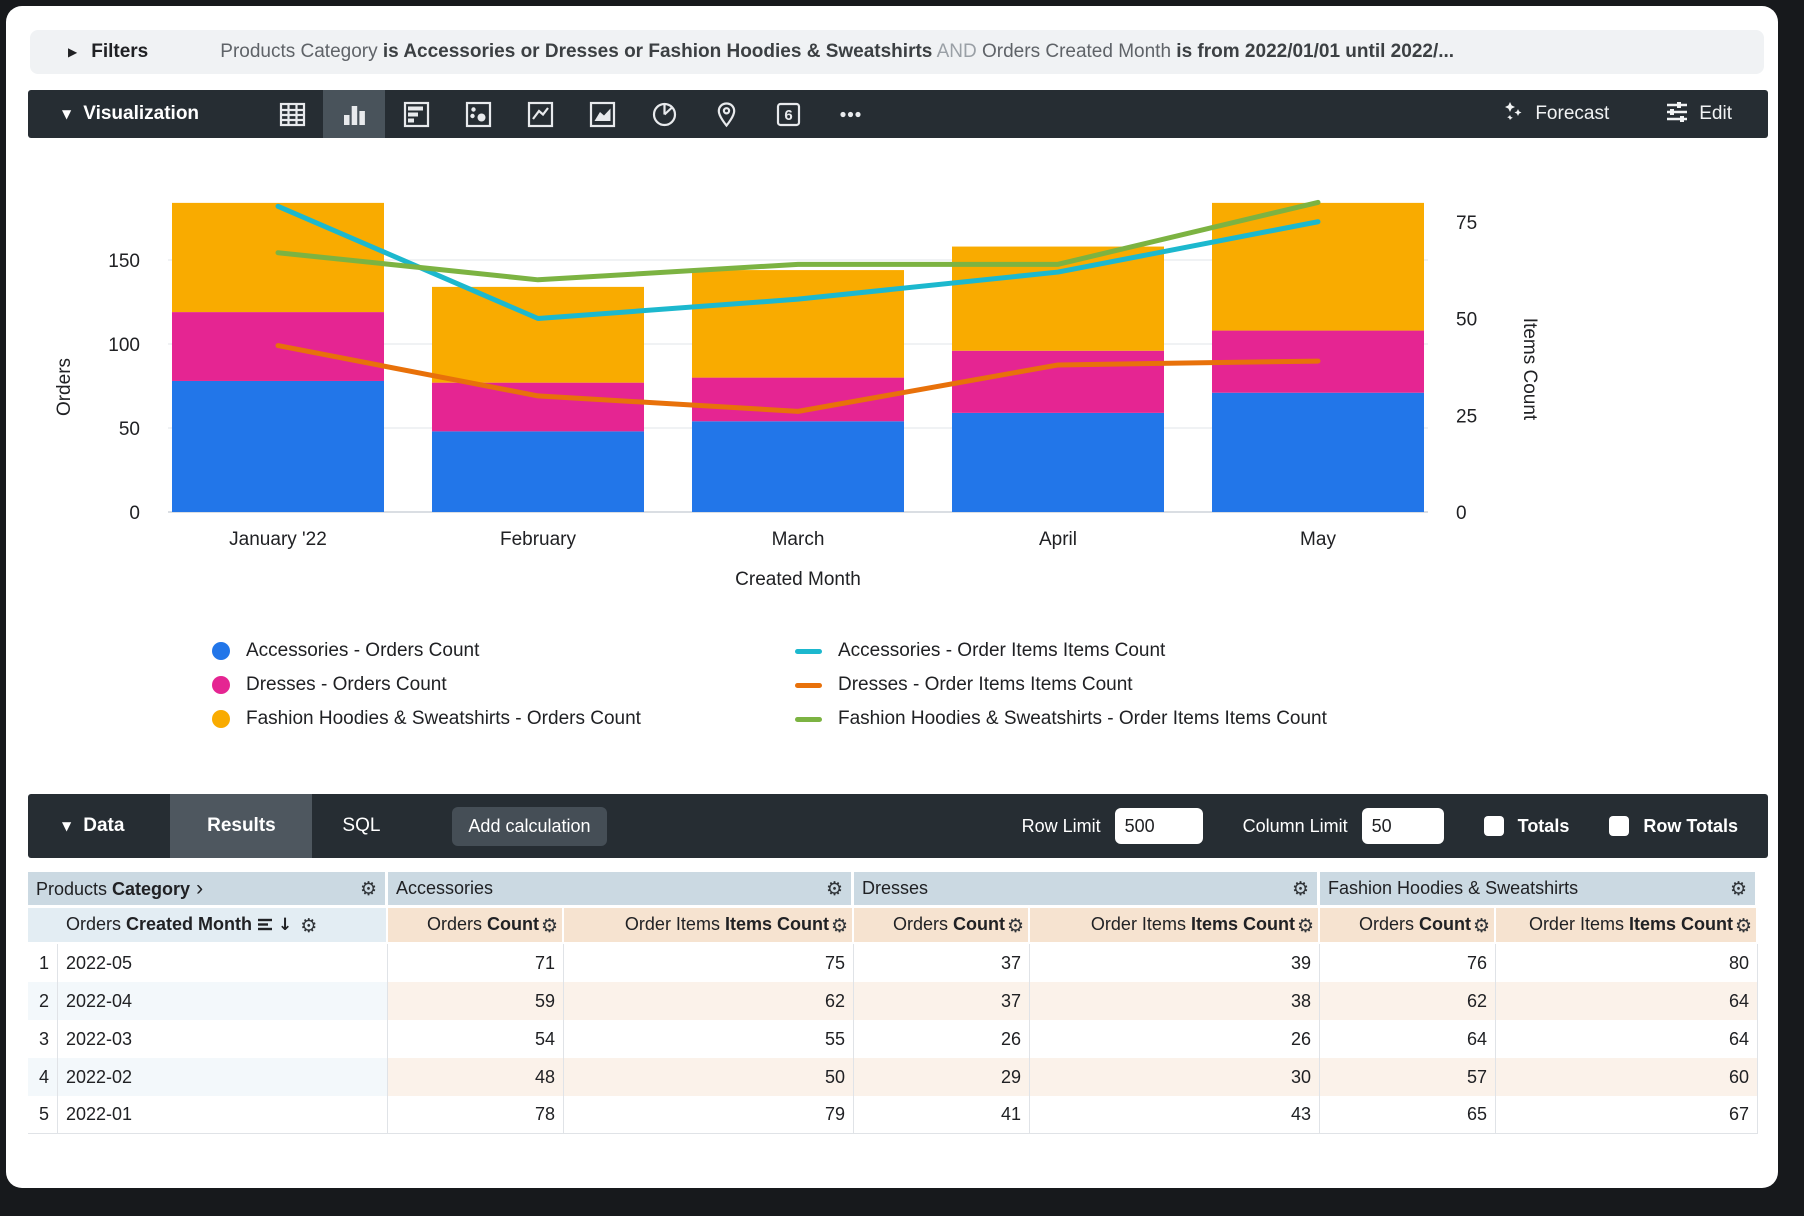  What do you see at coordinates (200, 888) in the screenshot?
I see `drill-chevron-icon: ›` at bounding box center [200, 888].